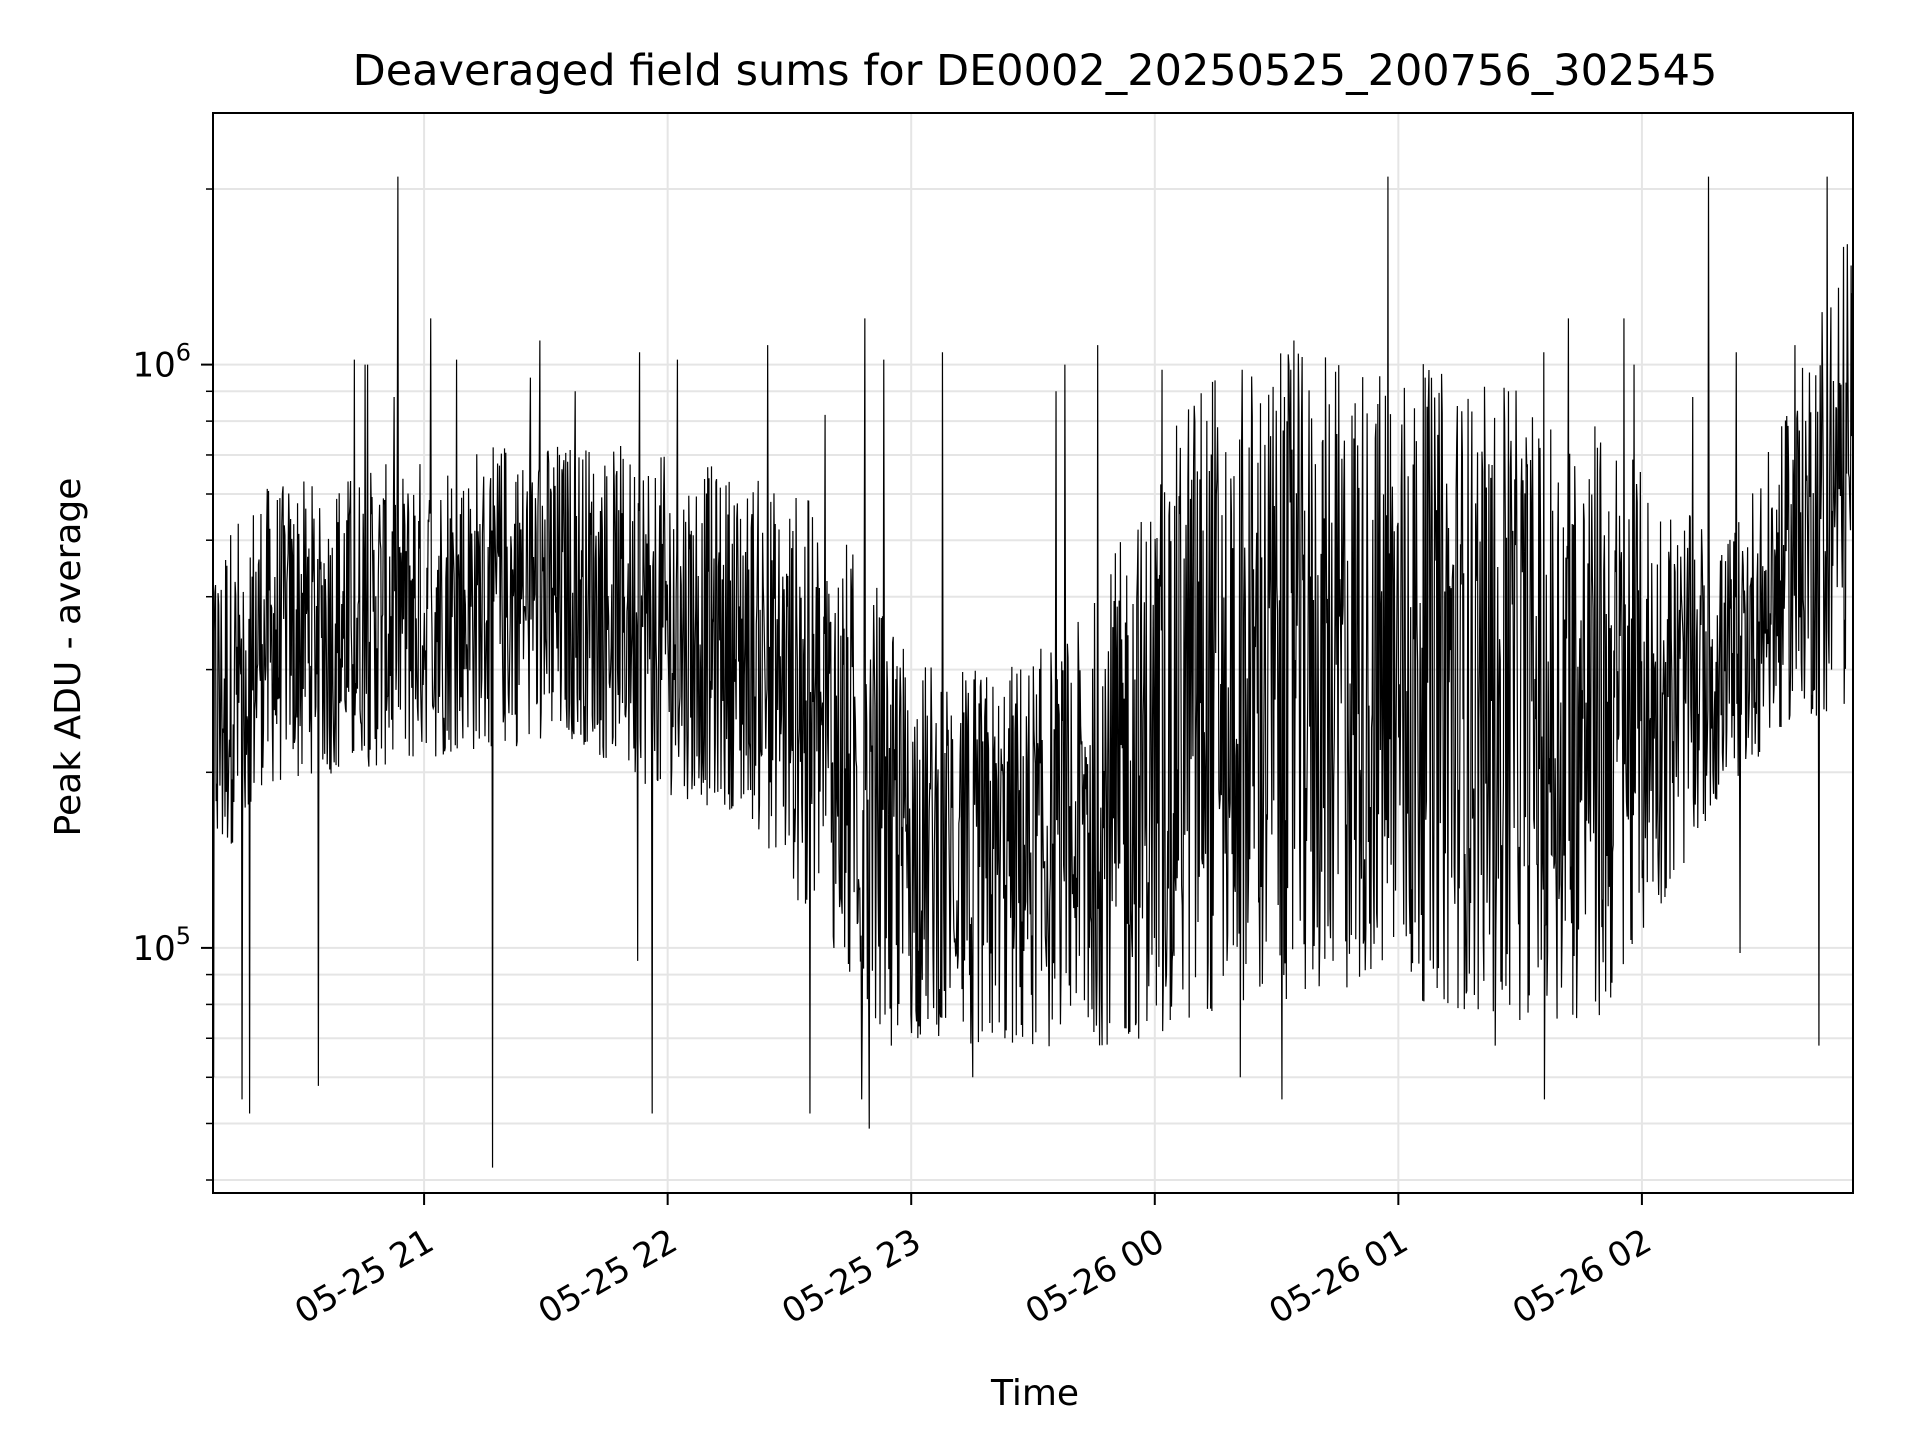  I want to click on y-tick-label: 10⁶, so click(161, 362).